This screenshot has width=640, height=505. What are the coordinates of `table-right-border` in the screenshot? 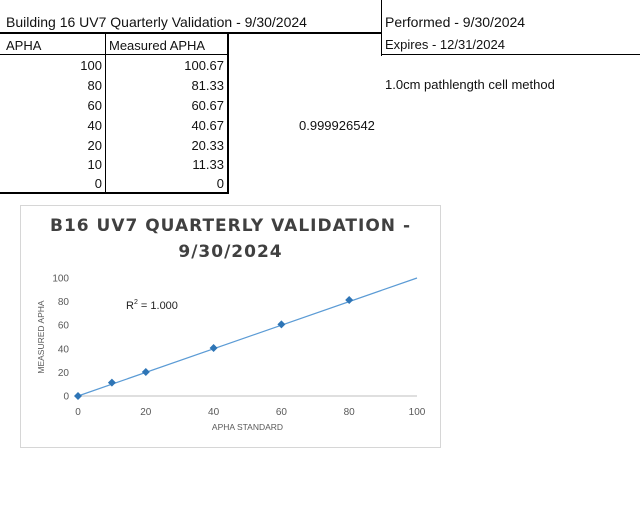 It's located at (228, 113).